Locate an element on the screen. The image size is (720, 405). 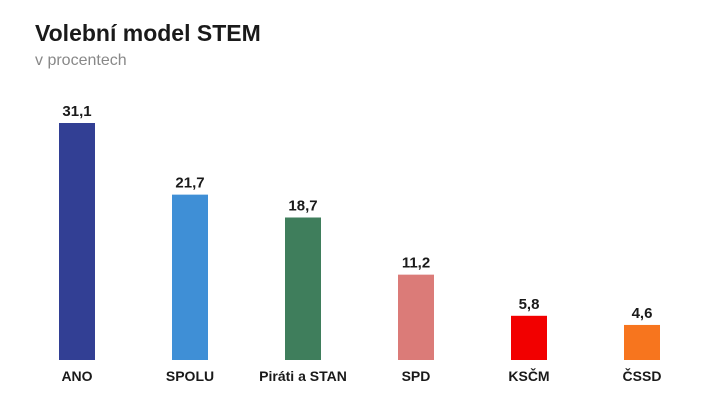
bar-pir-ti-a-stan is located at coordinates (303, 288).